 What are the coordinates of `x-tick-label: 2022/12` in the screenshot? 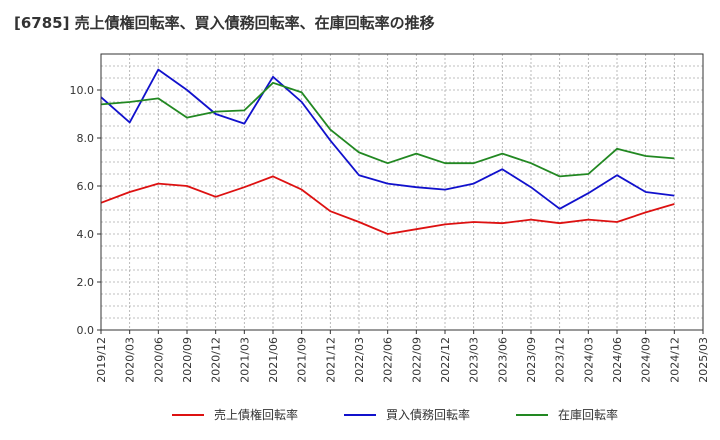 It's located at (445, 360).